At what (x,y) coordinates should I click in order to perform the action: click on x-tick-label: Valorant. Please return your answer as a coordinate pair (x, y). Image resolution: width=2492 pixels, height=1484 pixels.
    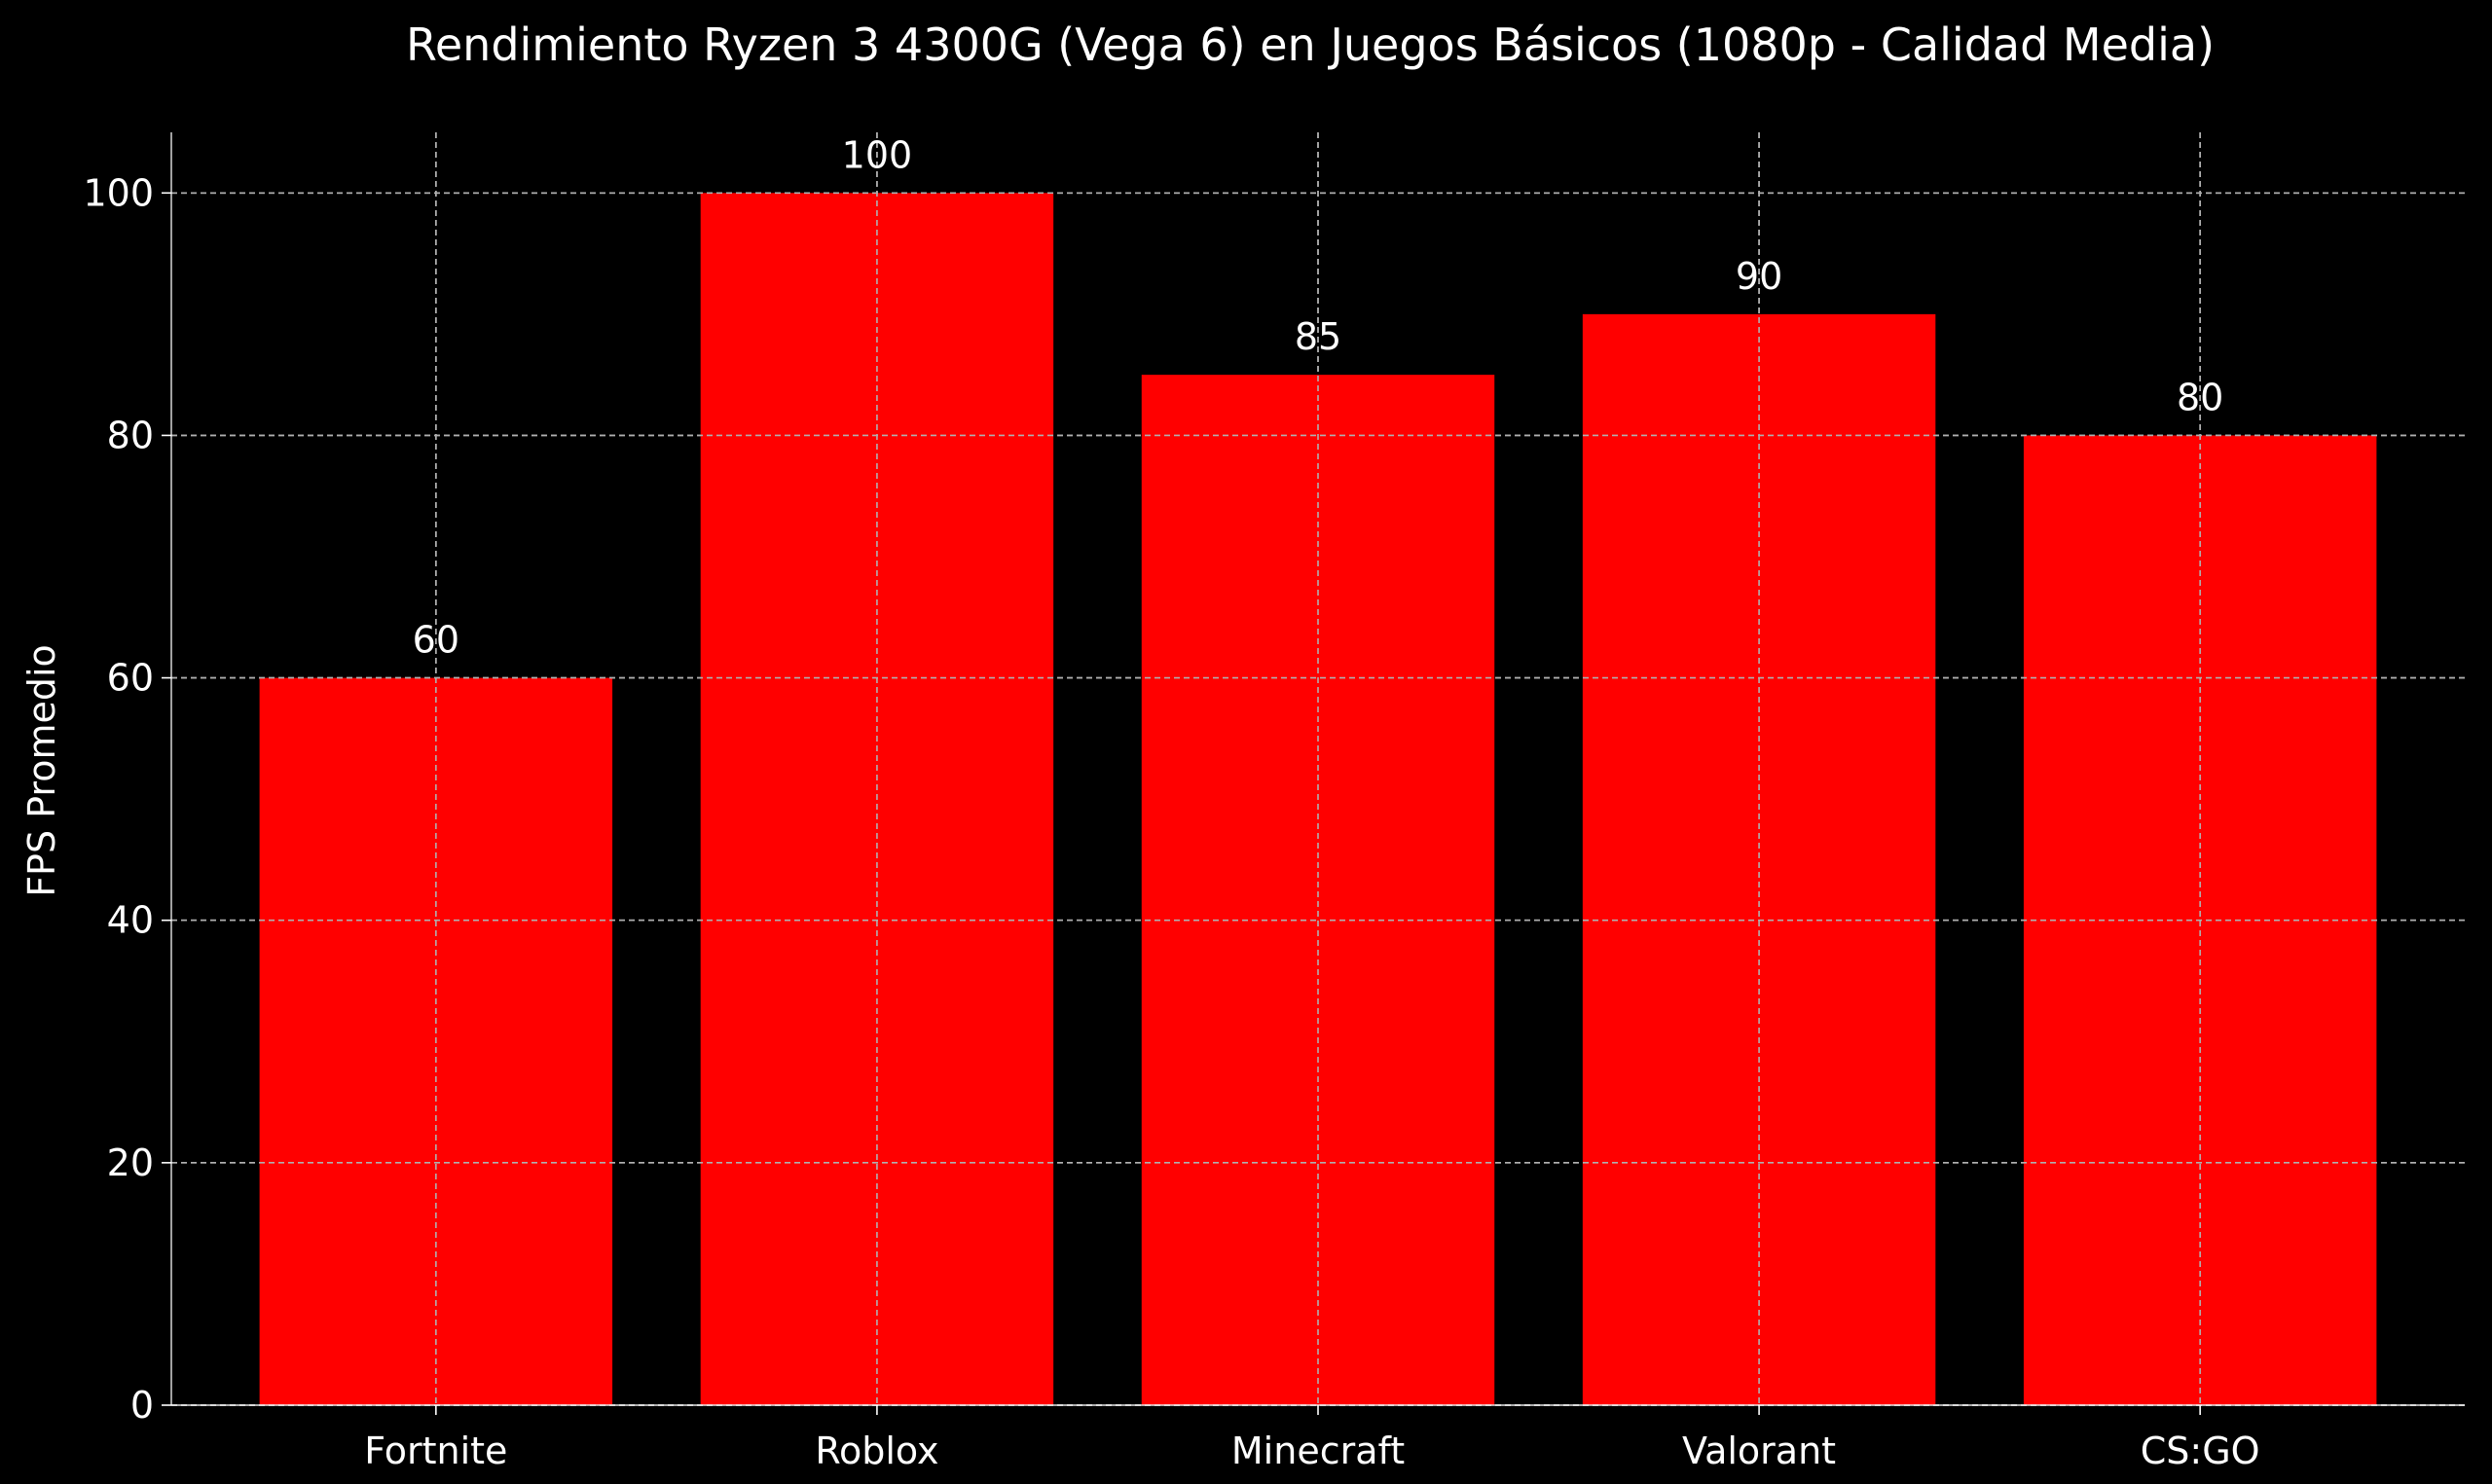
    Looking at the image, I should click on (1759, 1451).